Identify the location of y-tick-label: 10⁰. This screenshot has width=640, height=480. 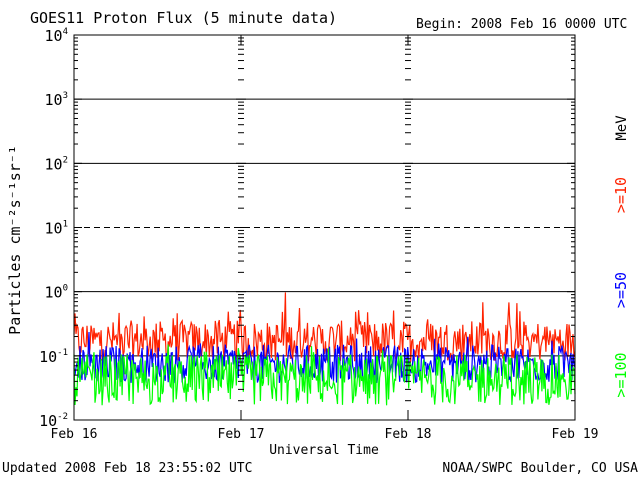
(56, 293).